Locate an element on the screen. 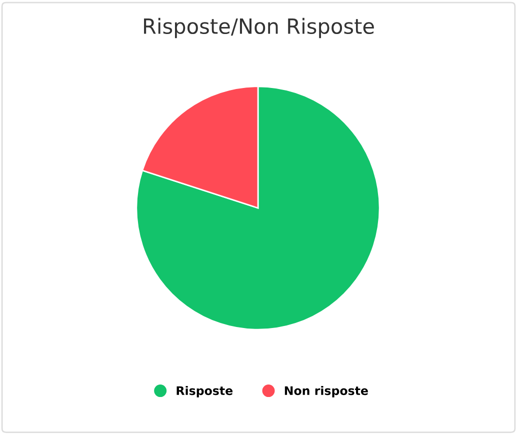 This screenshot has width=517, height=434. chart-title: Risposte/Non Risposte is located at coordinates (259, 28).